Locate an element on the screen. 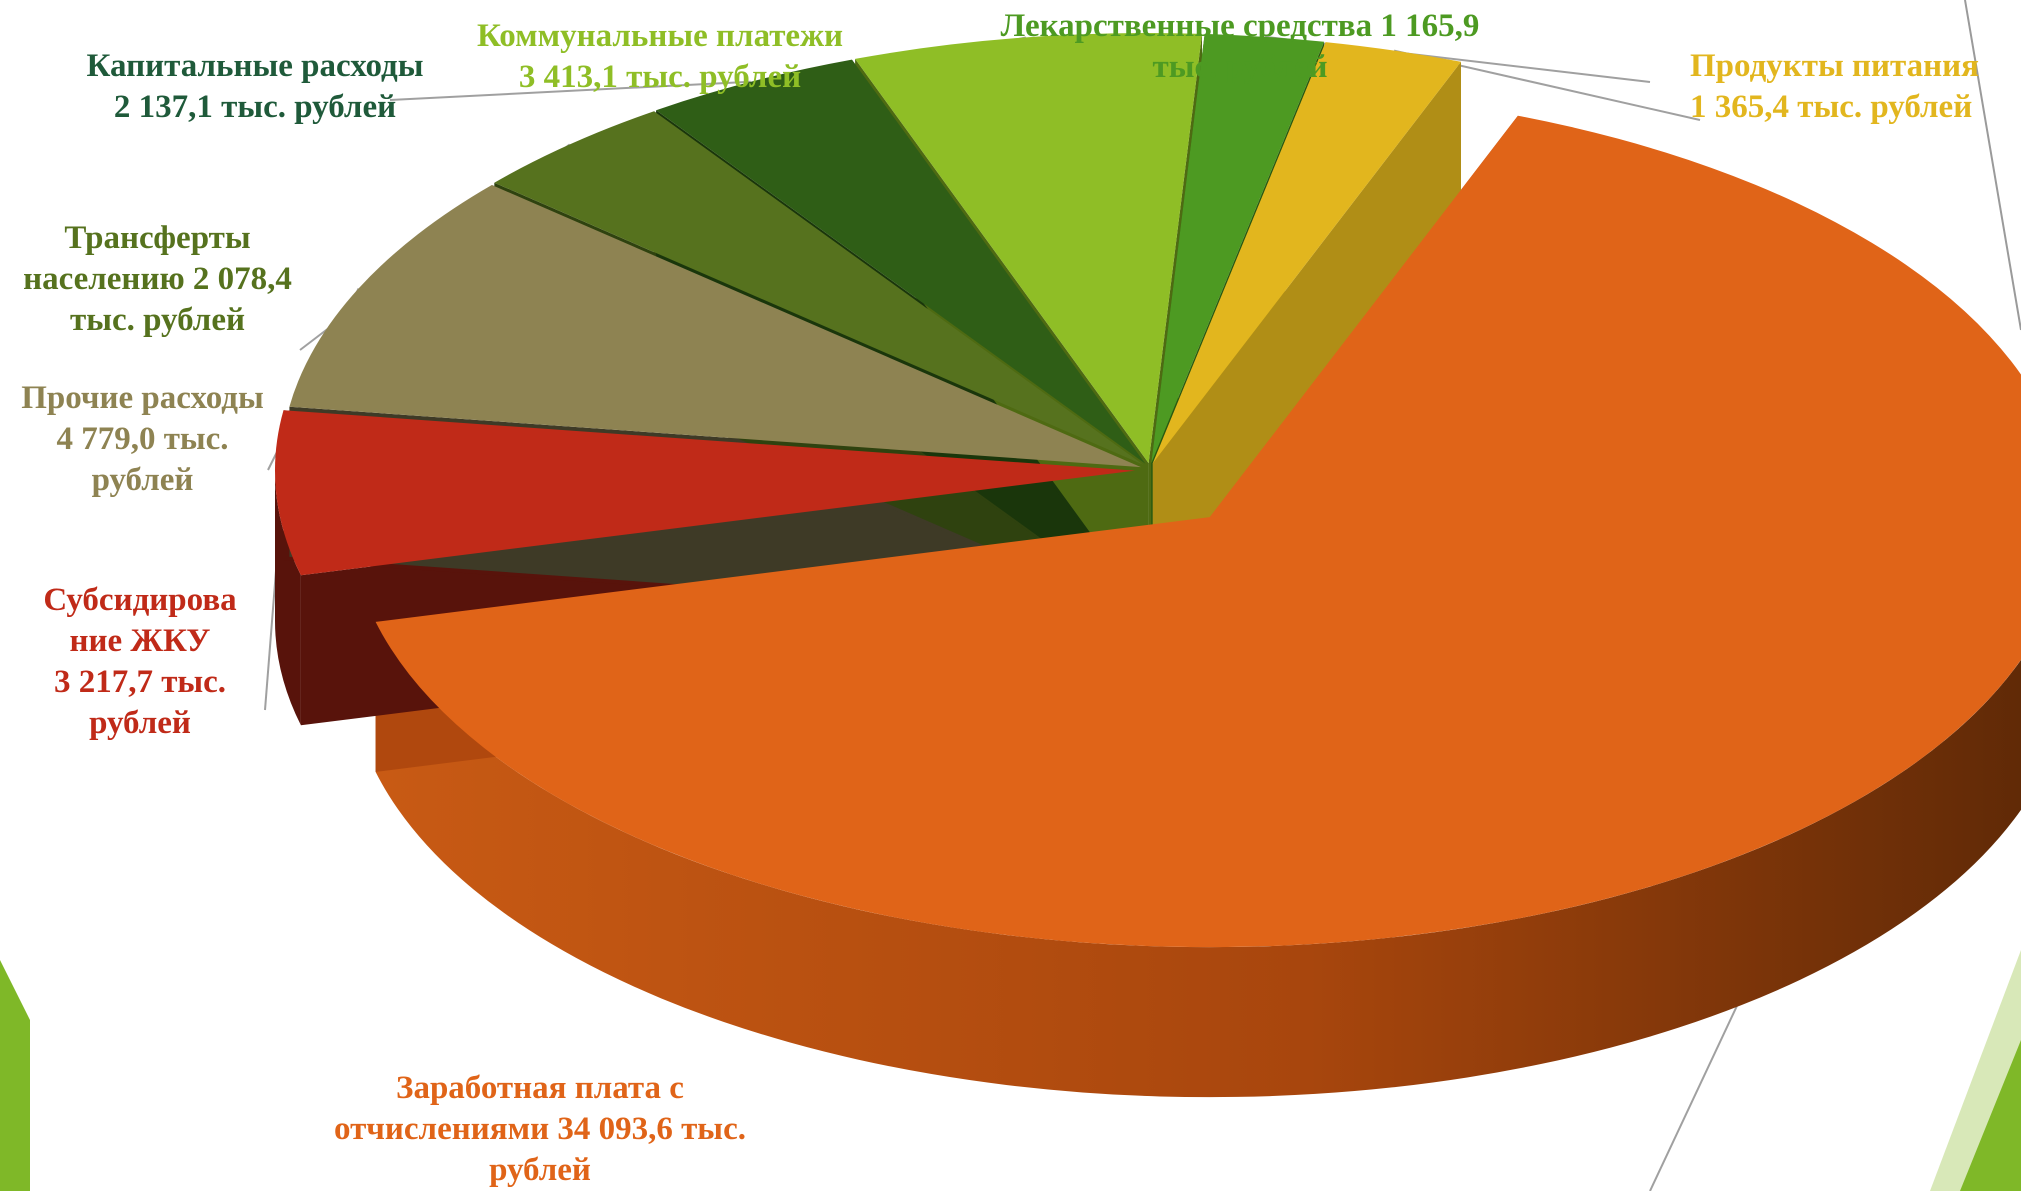 Image resolution: width=2021 pixels, height=1191 pixels. label-transfers: Трансферты населению 2 078,4 тыс. рублей is located at coordinates (157, 279).